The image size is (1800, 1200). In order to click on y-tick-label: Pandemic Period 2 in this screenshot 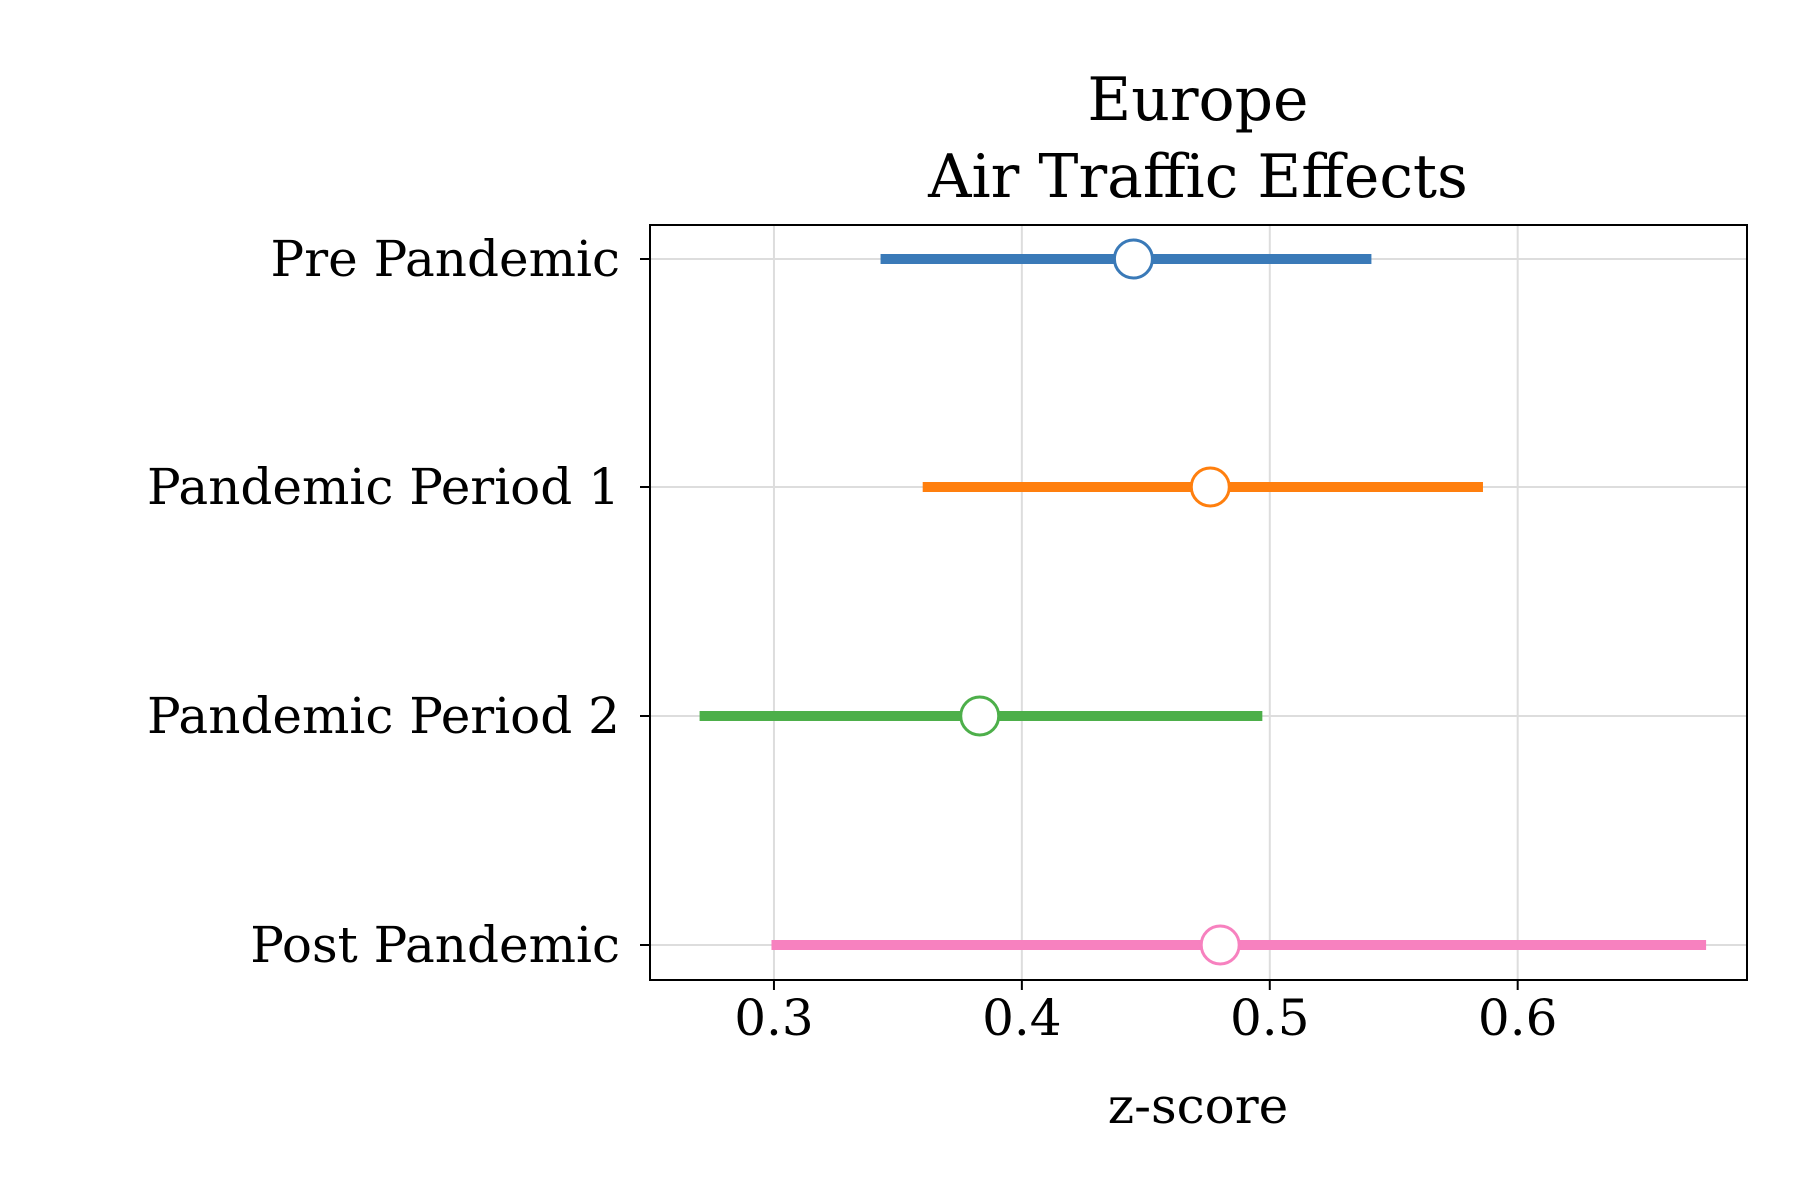, I will do `click(383, 716)`.